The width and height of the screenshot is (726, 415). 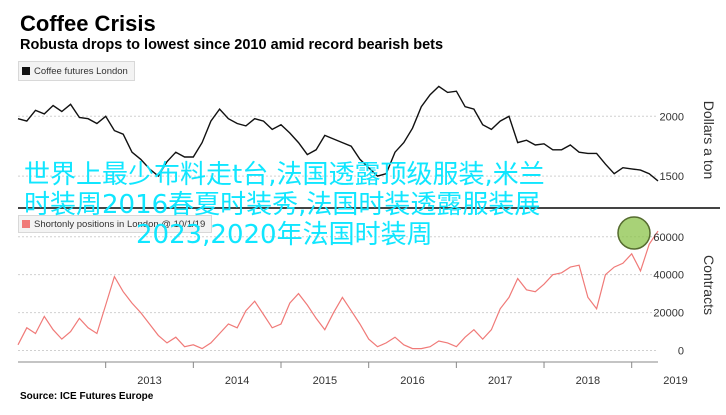 What do you see at coordinates (338, 146) in the screenshot?
I see `price-gridlines` at bounding box center [338, 146].